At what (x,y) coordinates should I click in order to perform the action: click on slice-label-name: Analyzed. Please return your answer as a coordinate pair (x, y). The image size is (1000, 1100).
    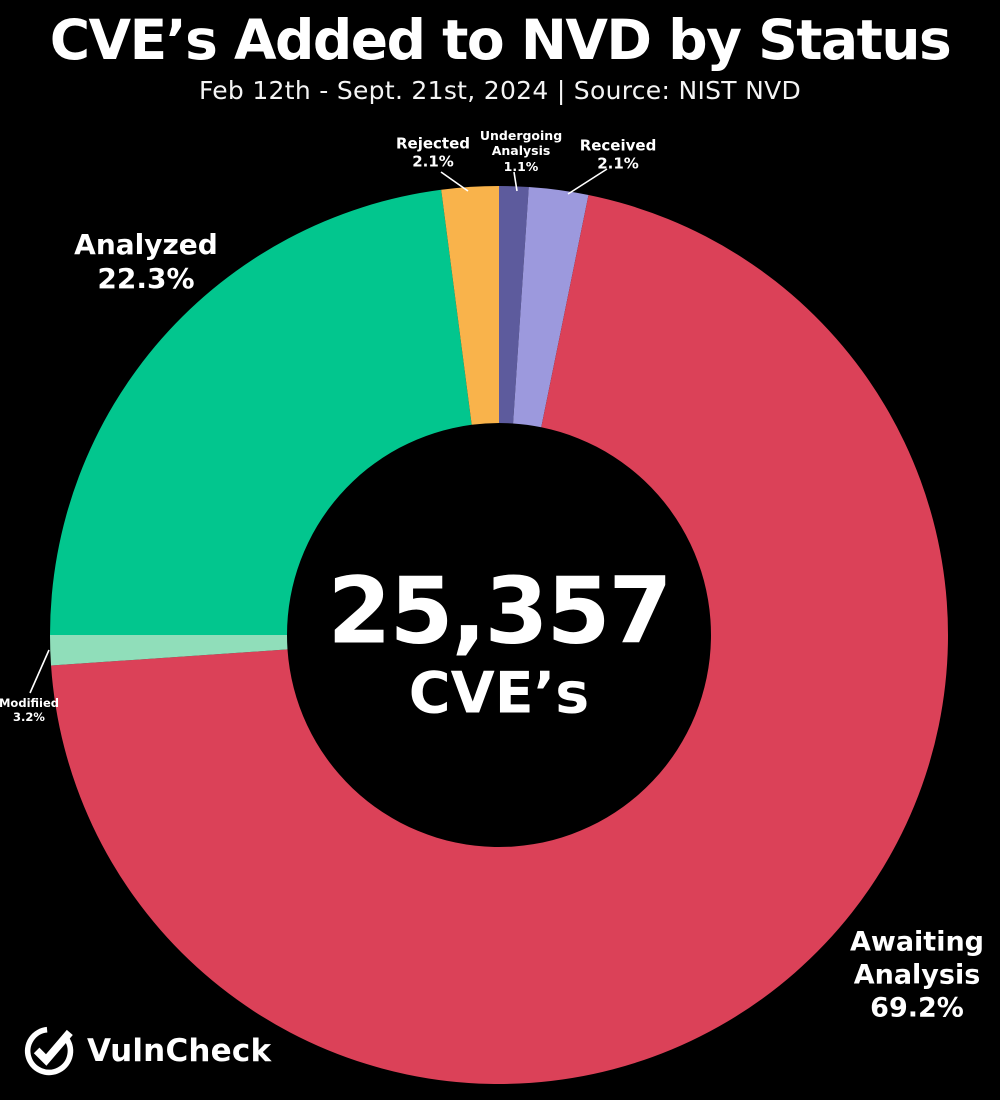
    Looking at the image, I should click on (146, 244).